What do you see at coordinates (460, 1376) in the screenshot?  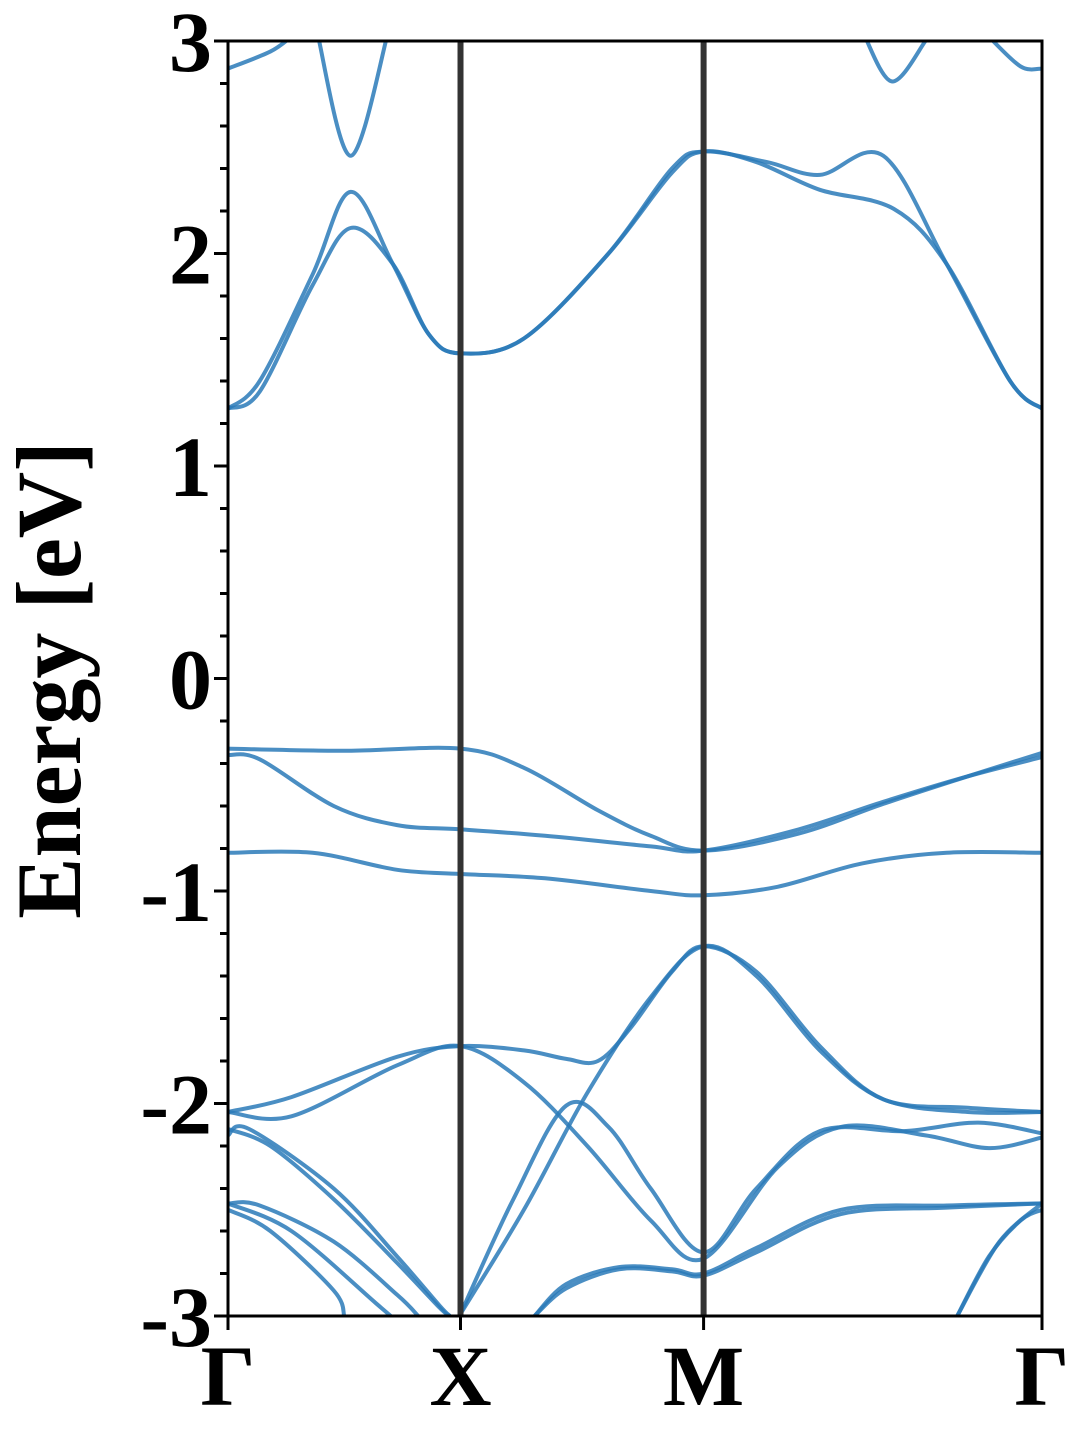 I see `x-tick-label-X: X` at bounding box center [460, 1376].